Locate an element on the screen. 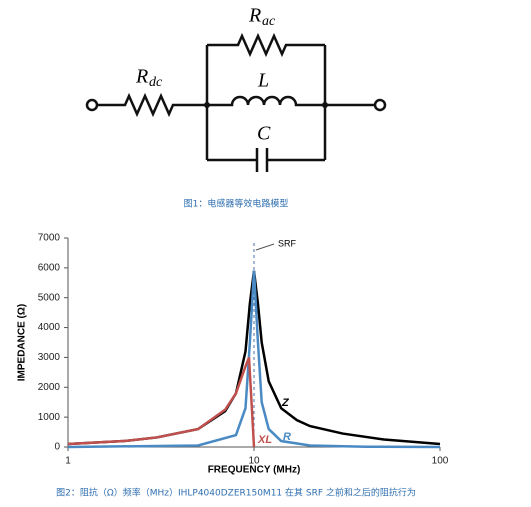  y-axis-label: IMPEDANCE (Ω) is located at coordinates (22, 342).